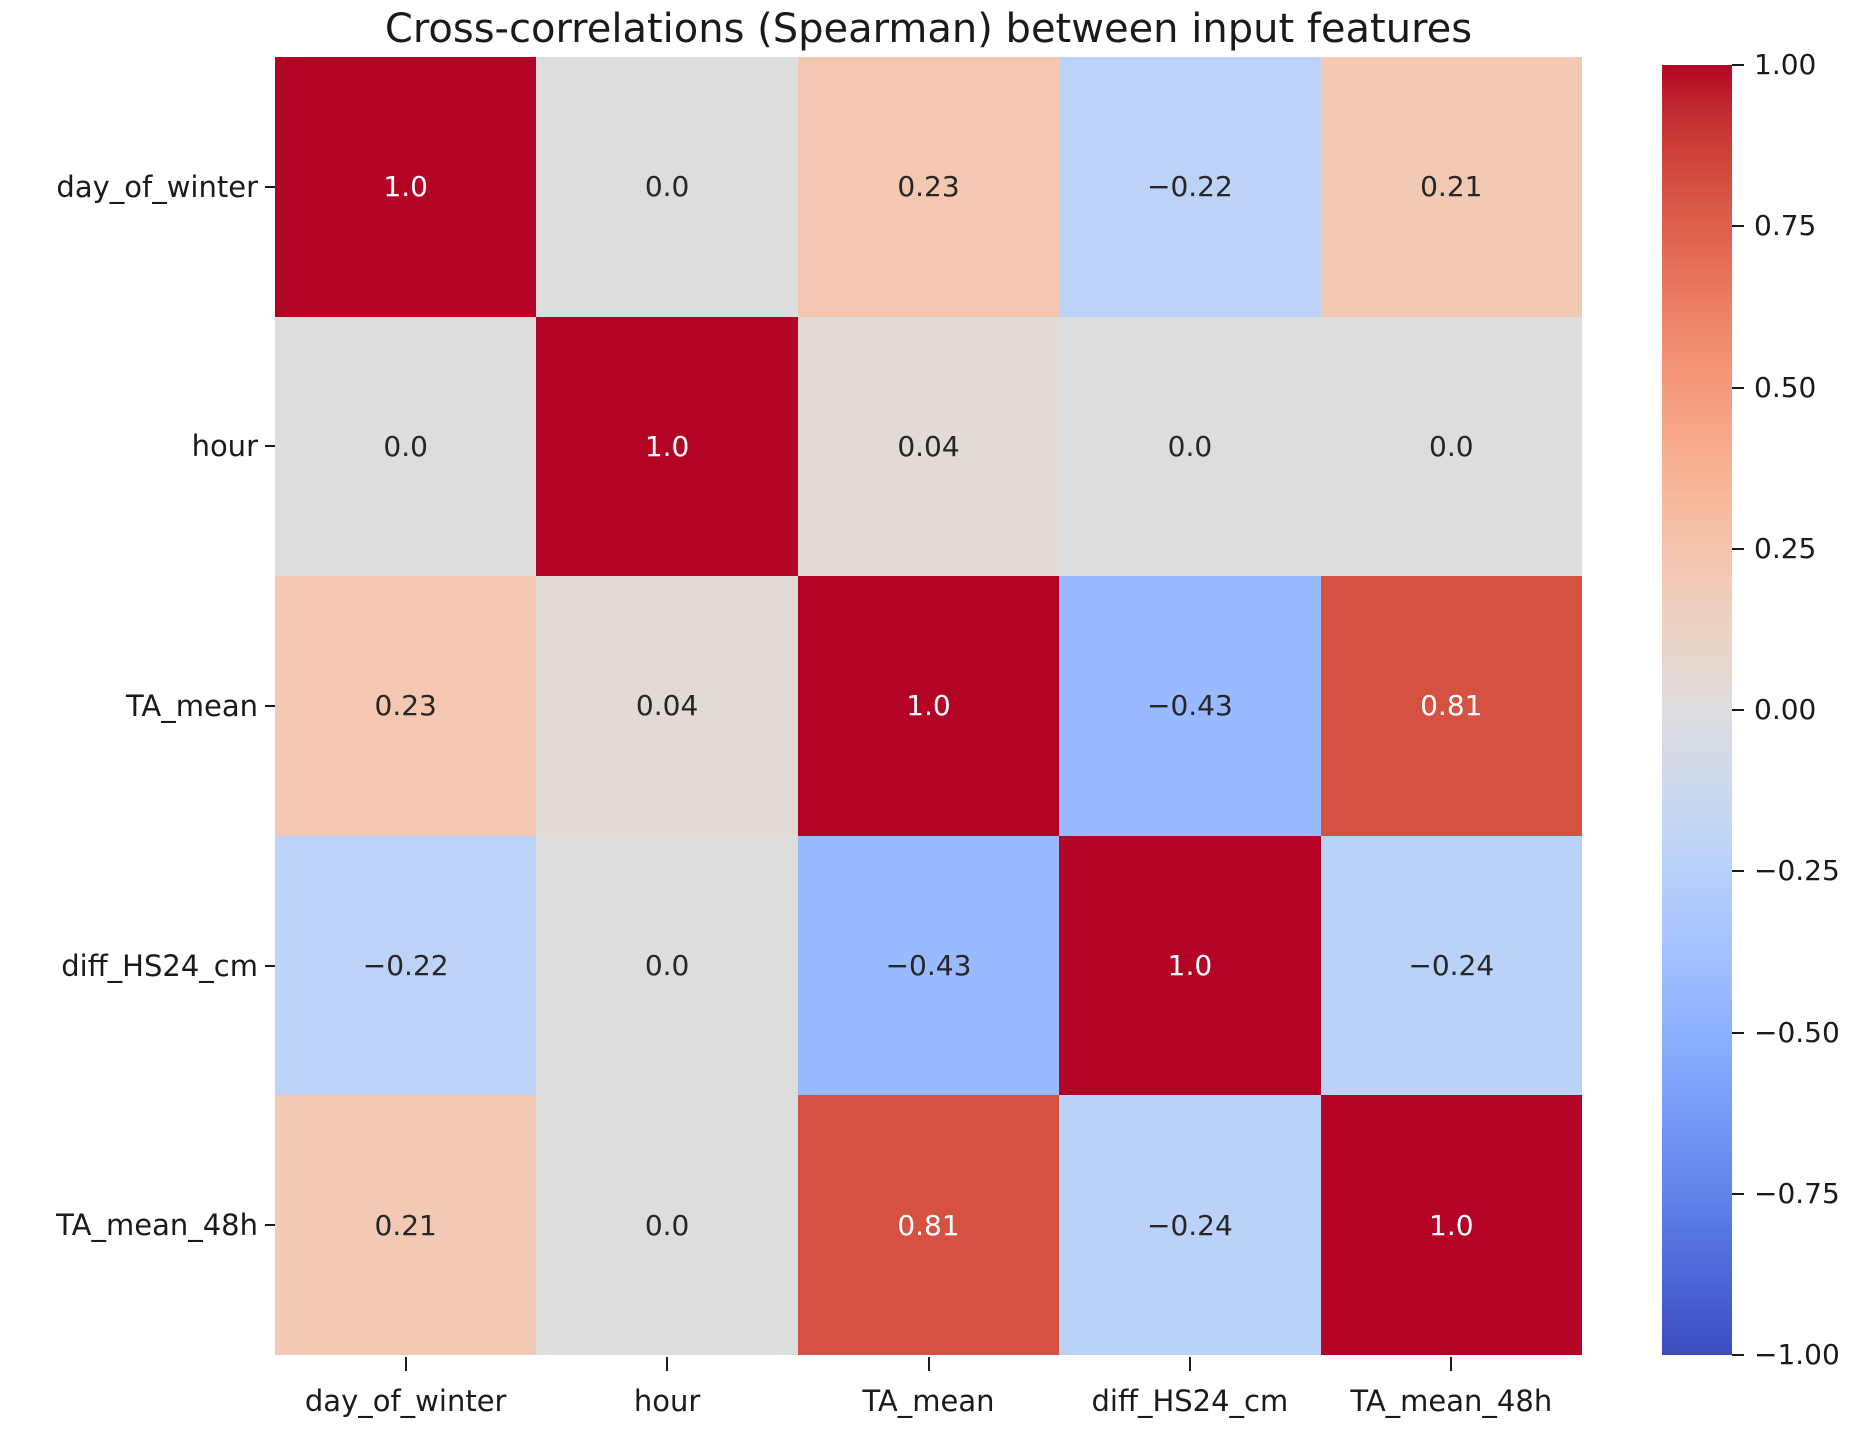  I want to click on heatmap-cell-day_of_winter-hour: 0.0, so click(667, 187).